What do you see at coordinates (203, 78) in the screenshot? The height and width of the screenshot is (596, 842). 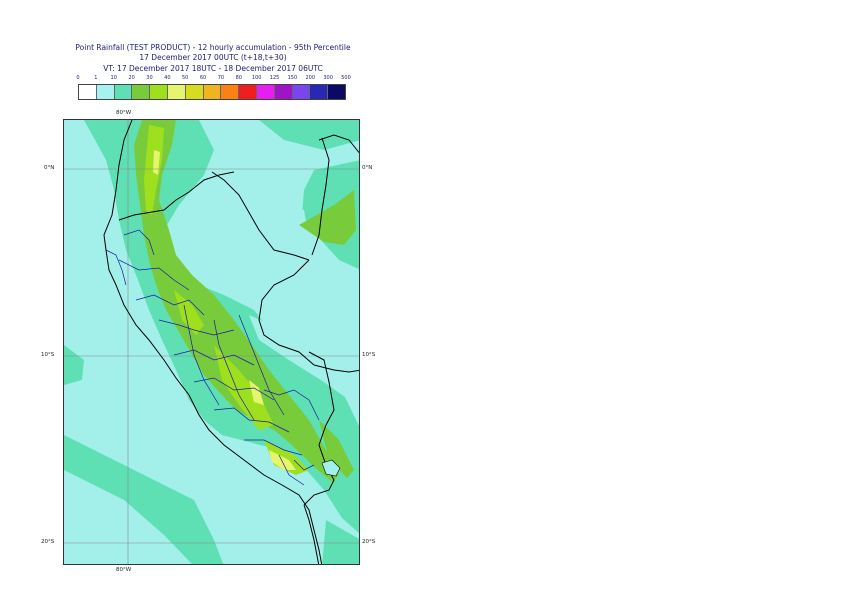 I see `legend-tick-label: 60` at bounding box center [203, 78].